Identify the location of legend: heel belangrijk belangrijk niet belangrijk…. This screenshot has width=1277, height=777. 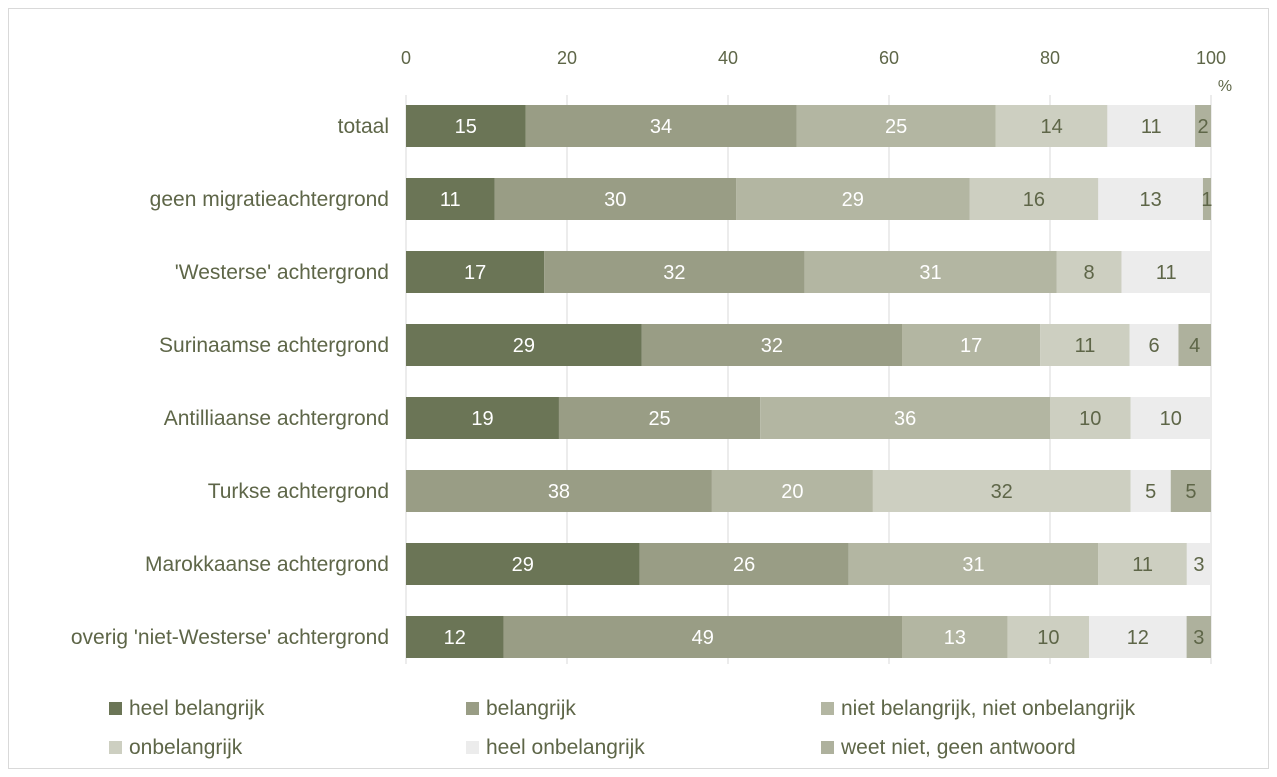
(622, 728).